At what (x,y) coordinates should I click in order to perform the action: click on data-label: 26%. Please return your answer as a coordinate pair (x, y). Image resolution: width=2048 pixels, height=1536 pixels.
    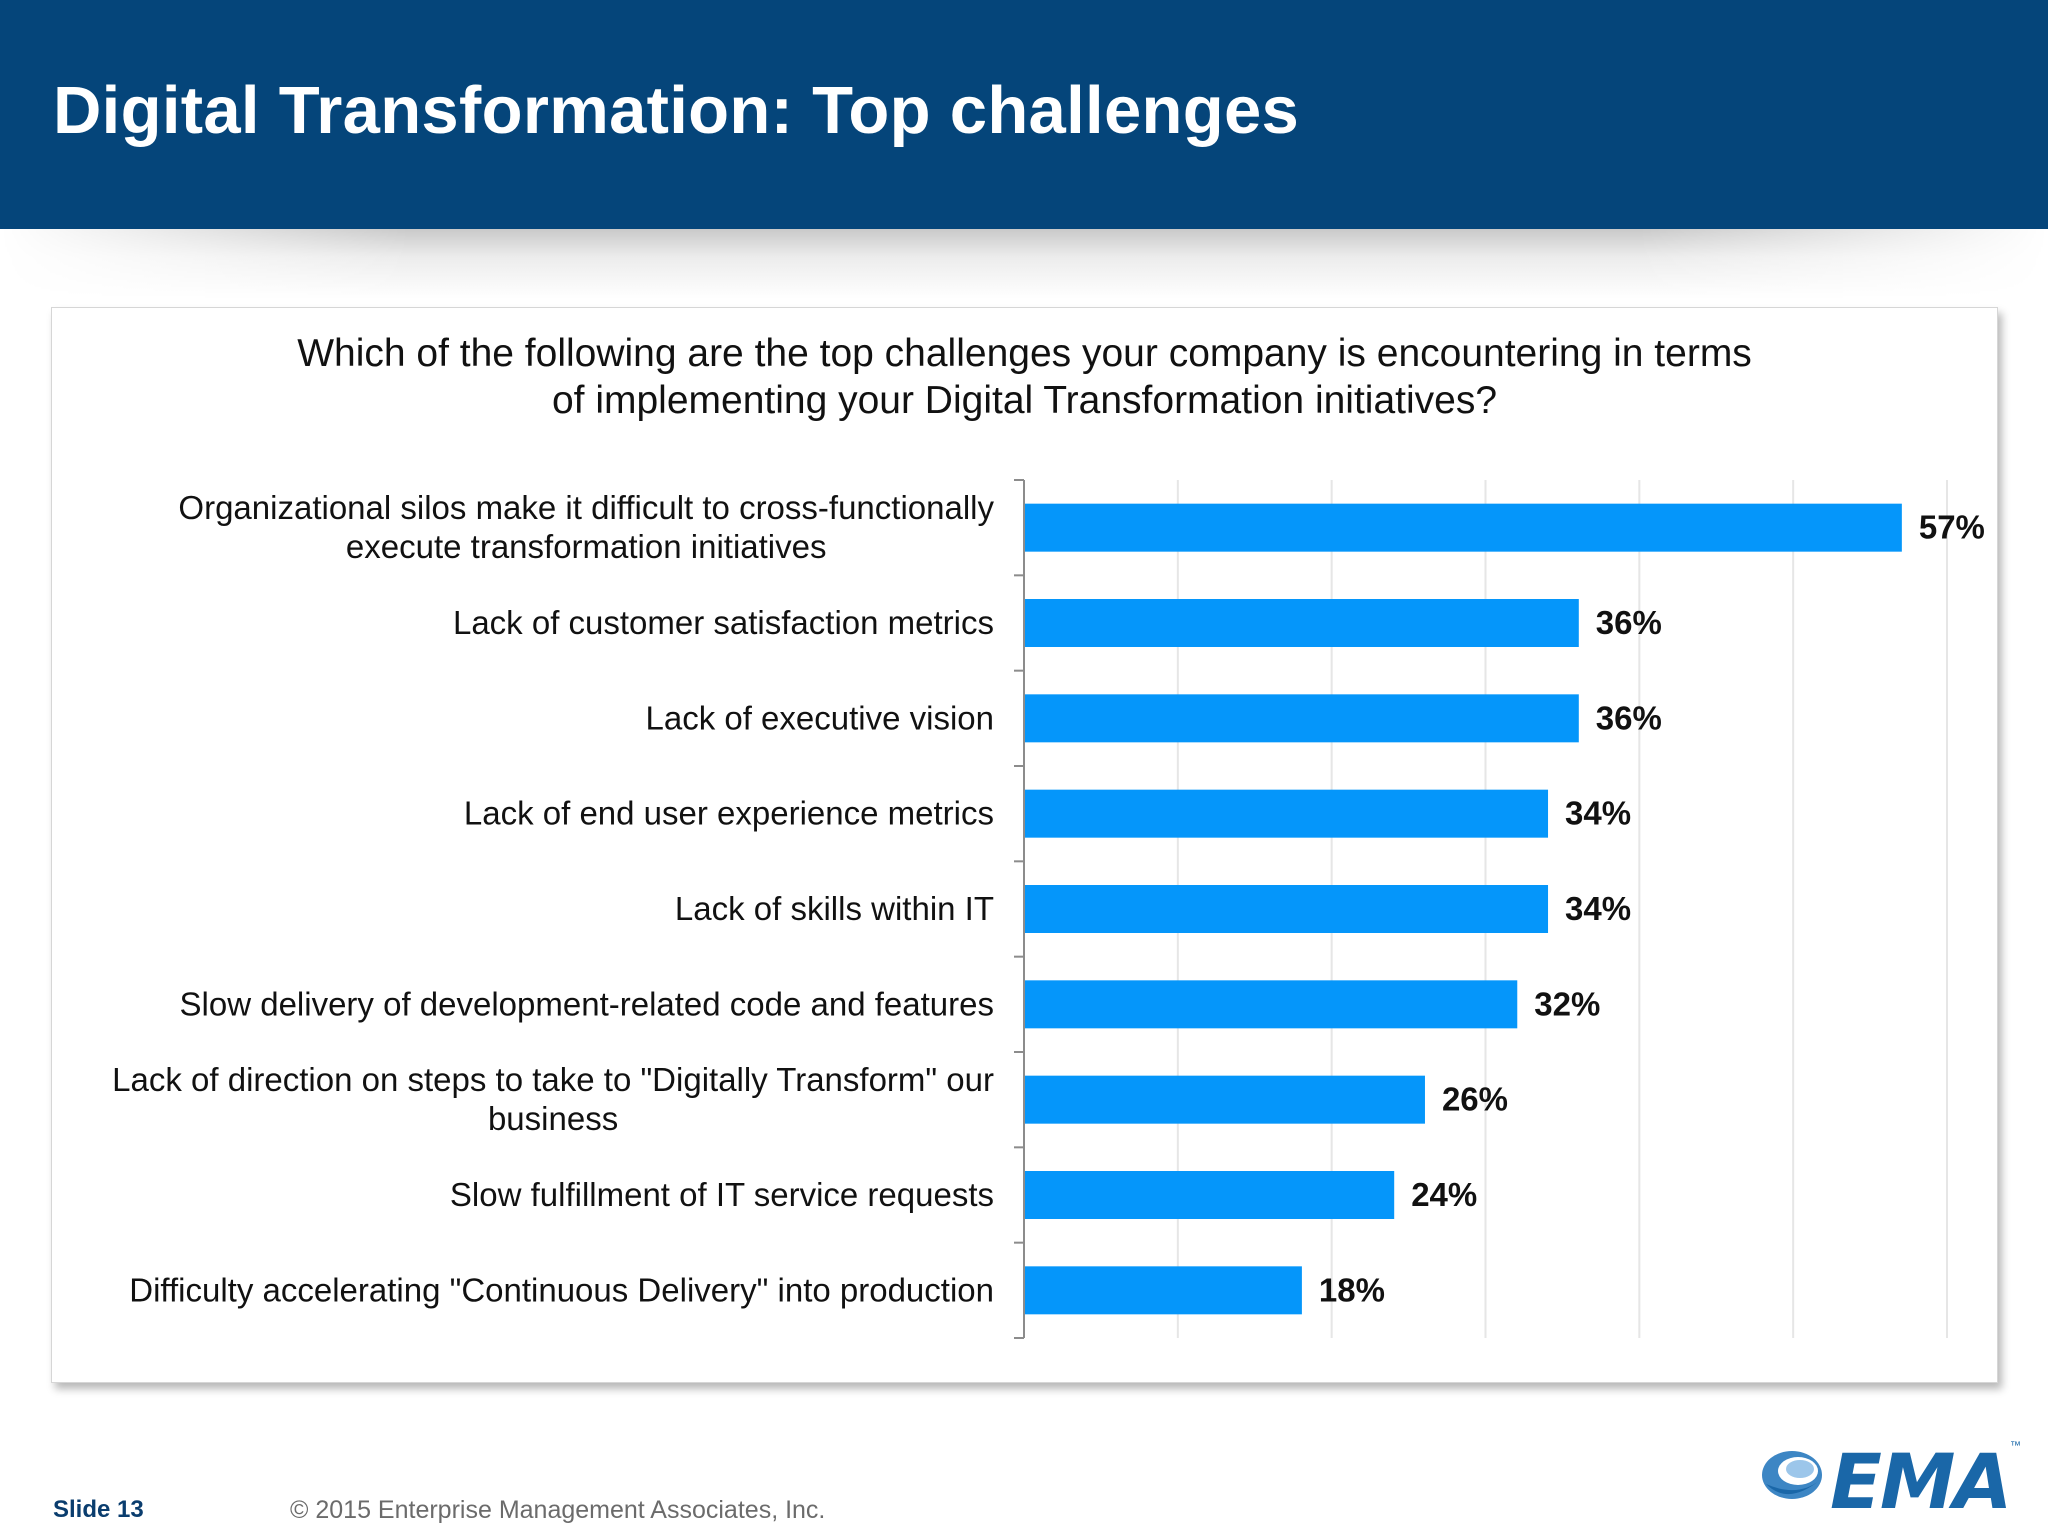
    Looking at the image, I should click on (1475, 1099).